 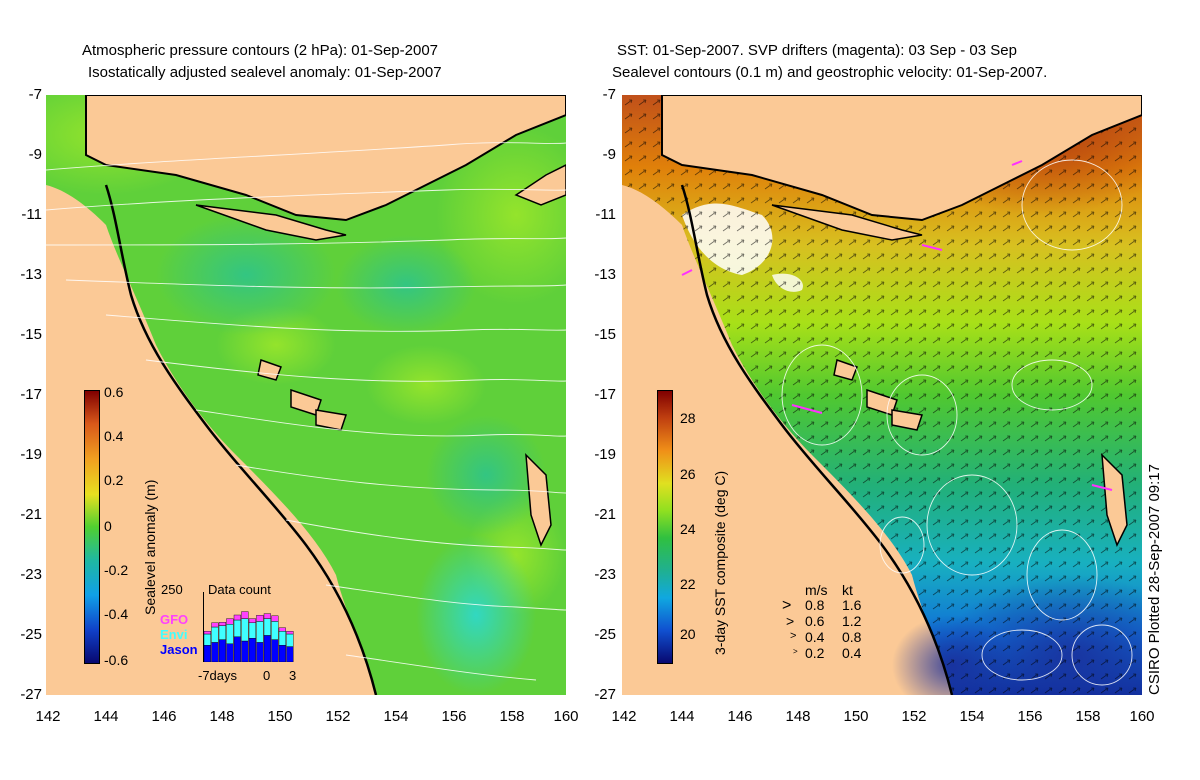 I want to click on y-tick: -15, so click(x=31, y=334).